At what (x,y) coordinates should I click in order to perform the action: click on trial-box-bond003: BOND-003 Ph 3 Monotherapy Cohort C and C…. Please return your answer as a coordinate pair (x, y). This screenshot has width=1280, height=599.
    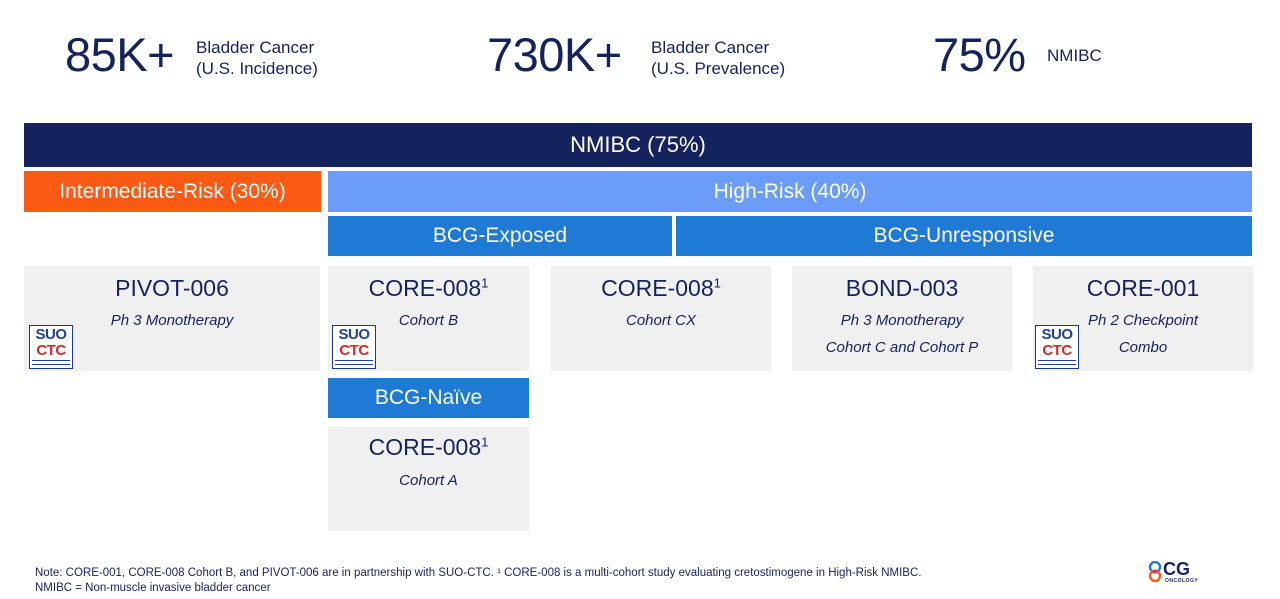
    Looking at the image, I should click on (902, 318).